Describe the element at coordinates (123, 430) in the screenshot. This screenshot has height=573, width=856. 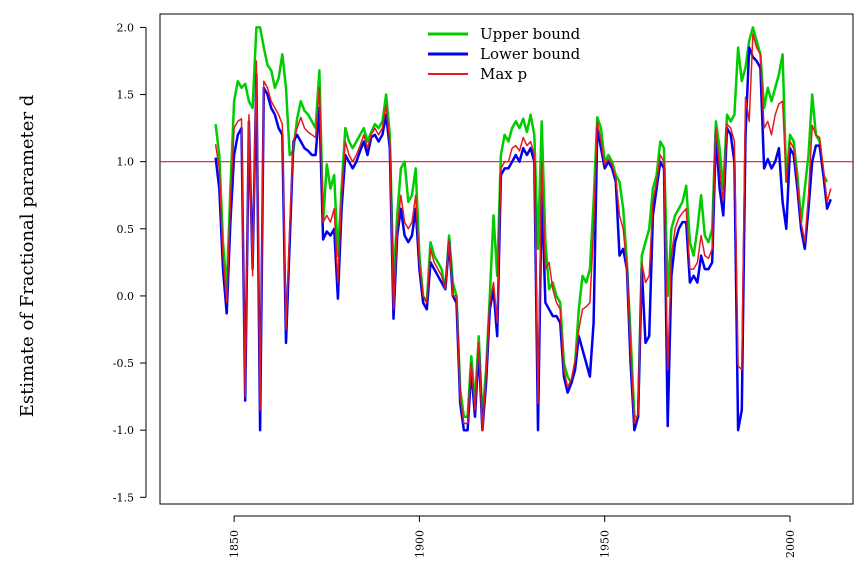
I see `y-tick-label: -1.0` at that location.